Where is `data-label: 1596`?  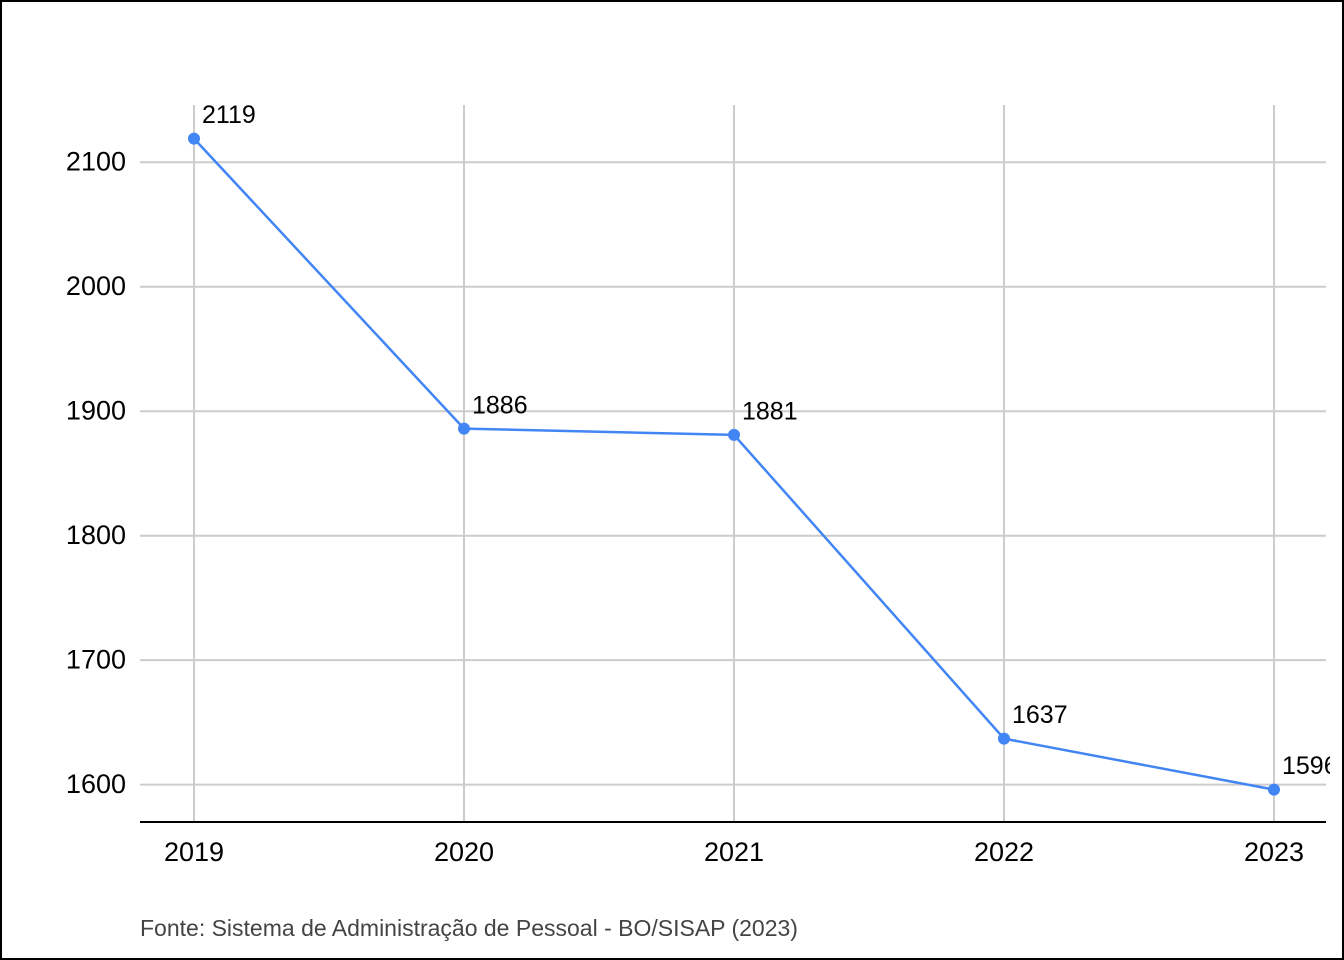
data-label: 1596 is located at coordinates (1310, 766).